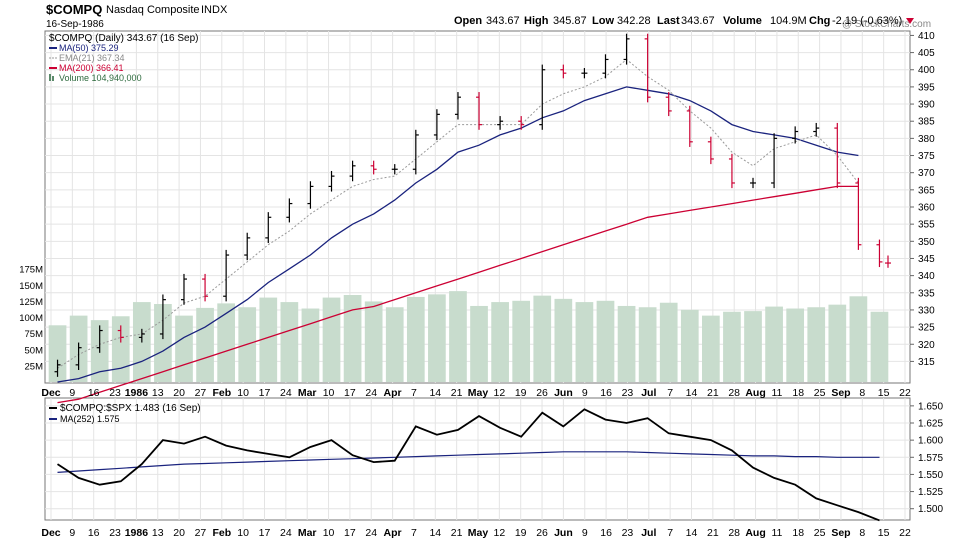 The height and width of the screenshot is (540, 960). I want to click on price-tick-label: 365, so click(926, 190).